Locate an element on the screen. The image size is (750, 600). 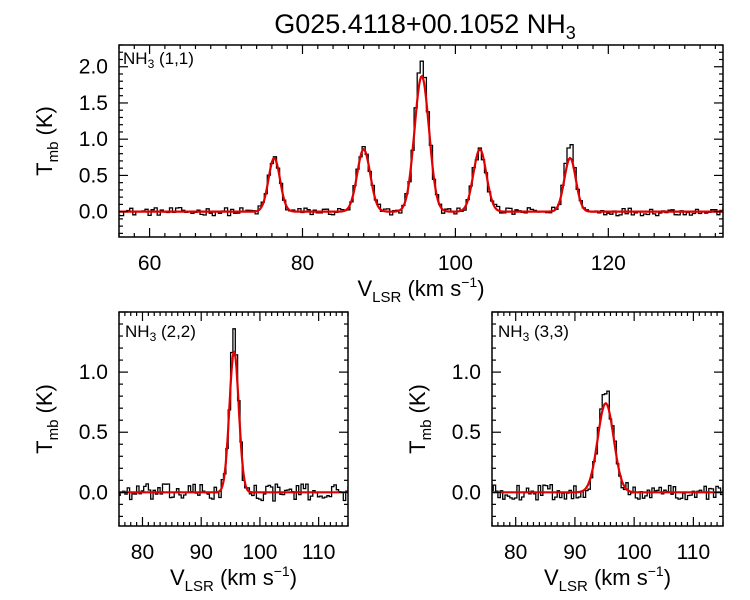
panel-label-nh3-33: NH3 (3,3) is located at coordinates (533, 333).